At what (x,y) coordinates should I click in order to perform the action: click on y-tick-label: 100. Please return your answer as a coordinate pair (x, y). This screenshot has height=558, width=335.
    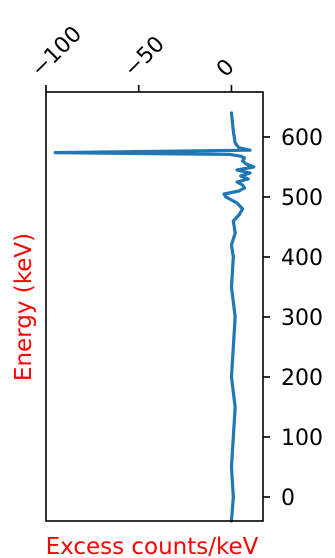
    Looking at the image, I should click on (302, 438).